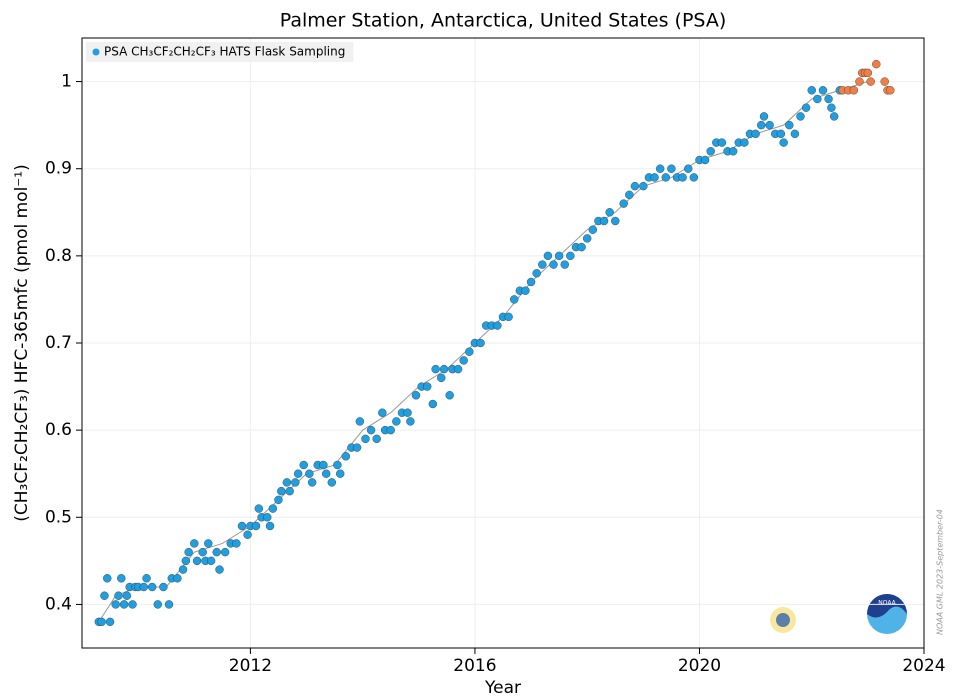 The image size is (954, 698). What do you see at coordinates (923, 666) in the screenshot?
I see `x-tick-label: 2024` at bounding box center [923, 666].